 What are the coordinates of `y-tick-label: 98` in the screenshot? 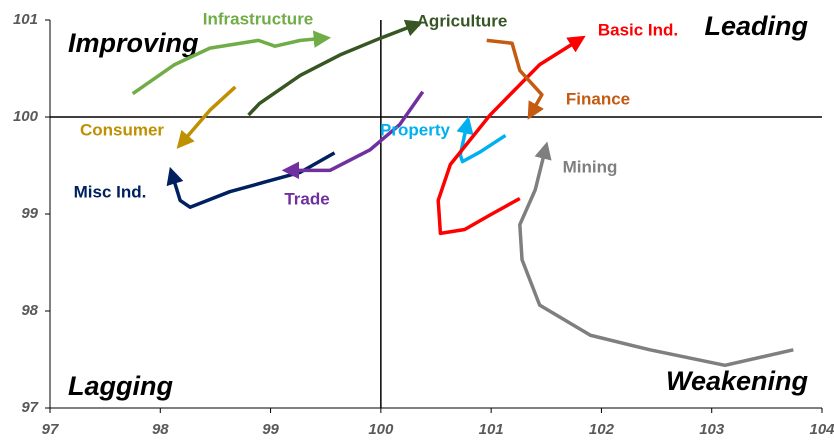 It's located at (29, 310).